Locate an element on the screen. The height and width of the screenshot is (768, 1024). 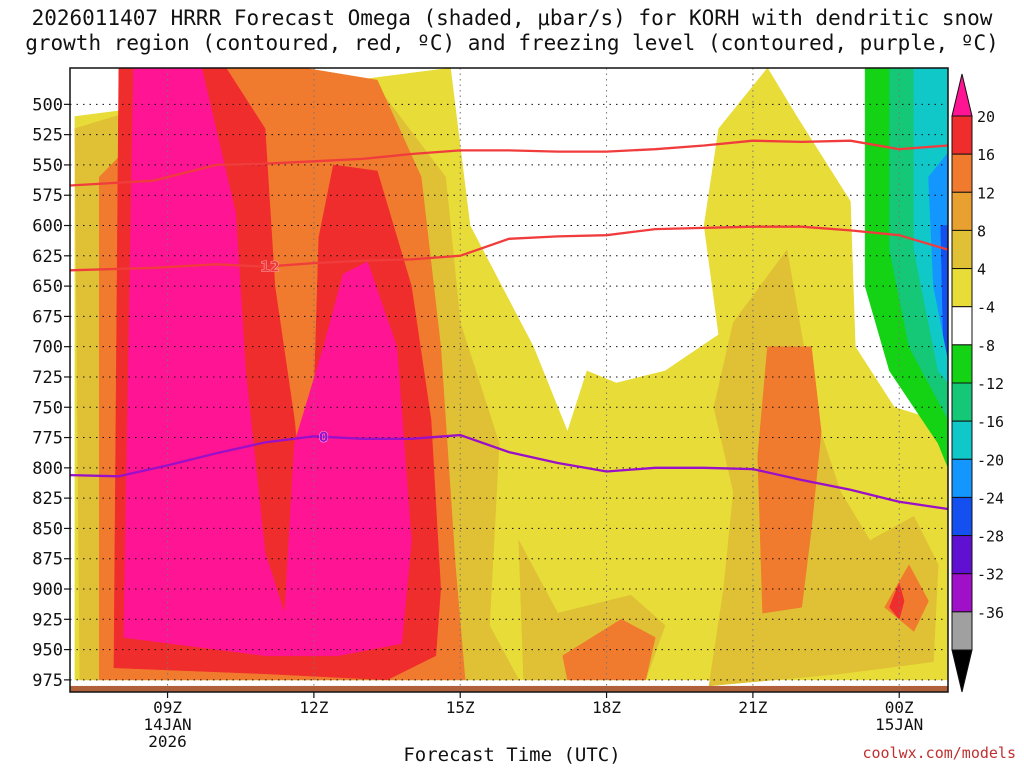
colorbar: 20 16 12 8 4 -4 -8 -12 -16 -20 -24 -28 -32 -36 is located at coordinates (977, 383).